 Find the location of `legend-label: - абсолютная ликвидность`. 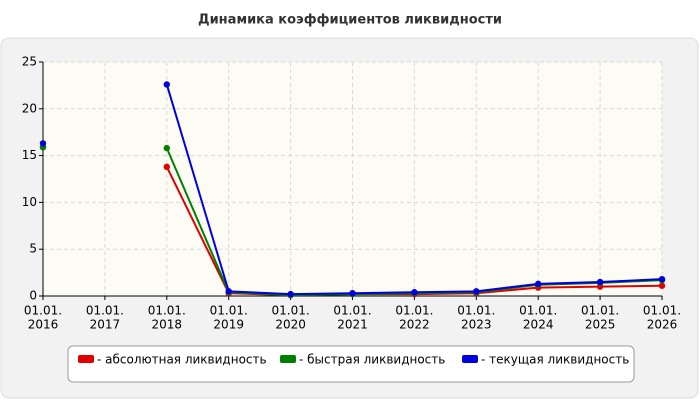

legend-label: - абсолютная ликвидность is located at coordinates (182, 360).